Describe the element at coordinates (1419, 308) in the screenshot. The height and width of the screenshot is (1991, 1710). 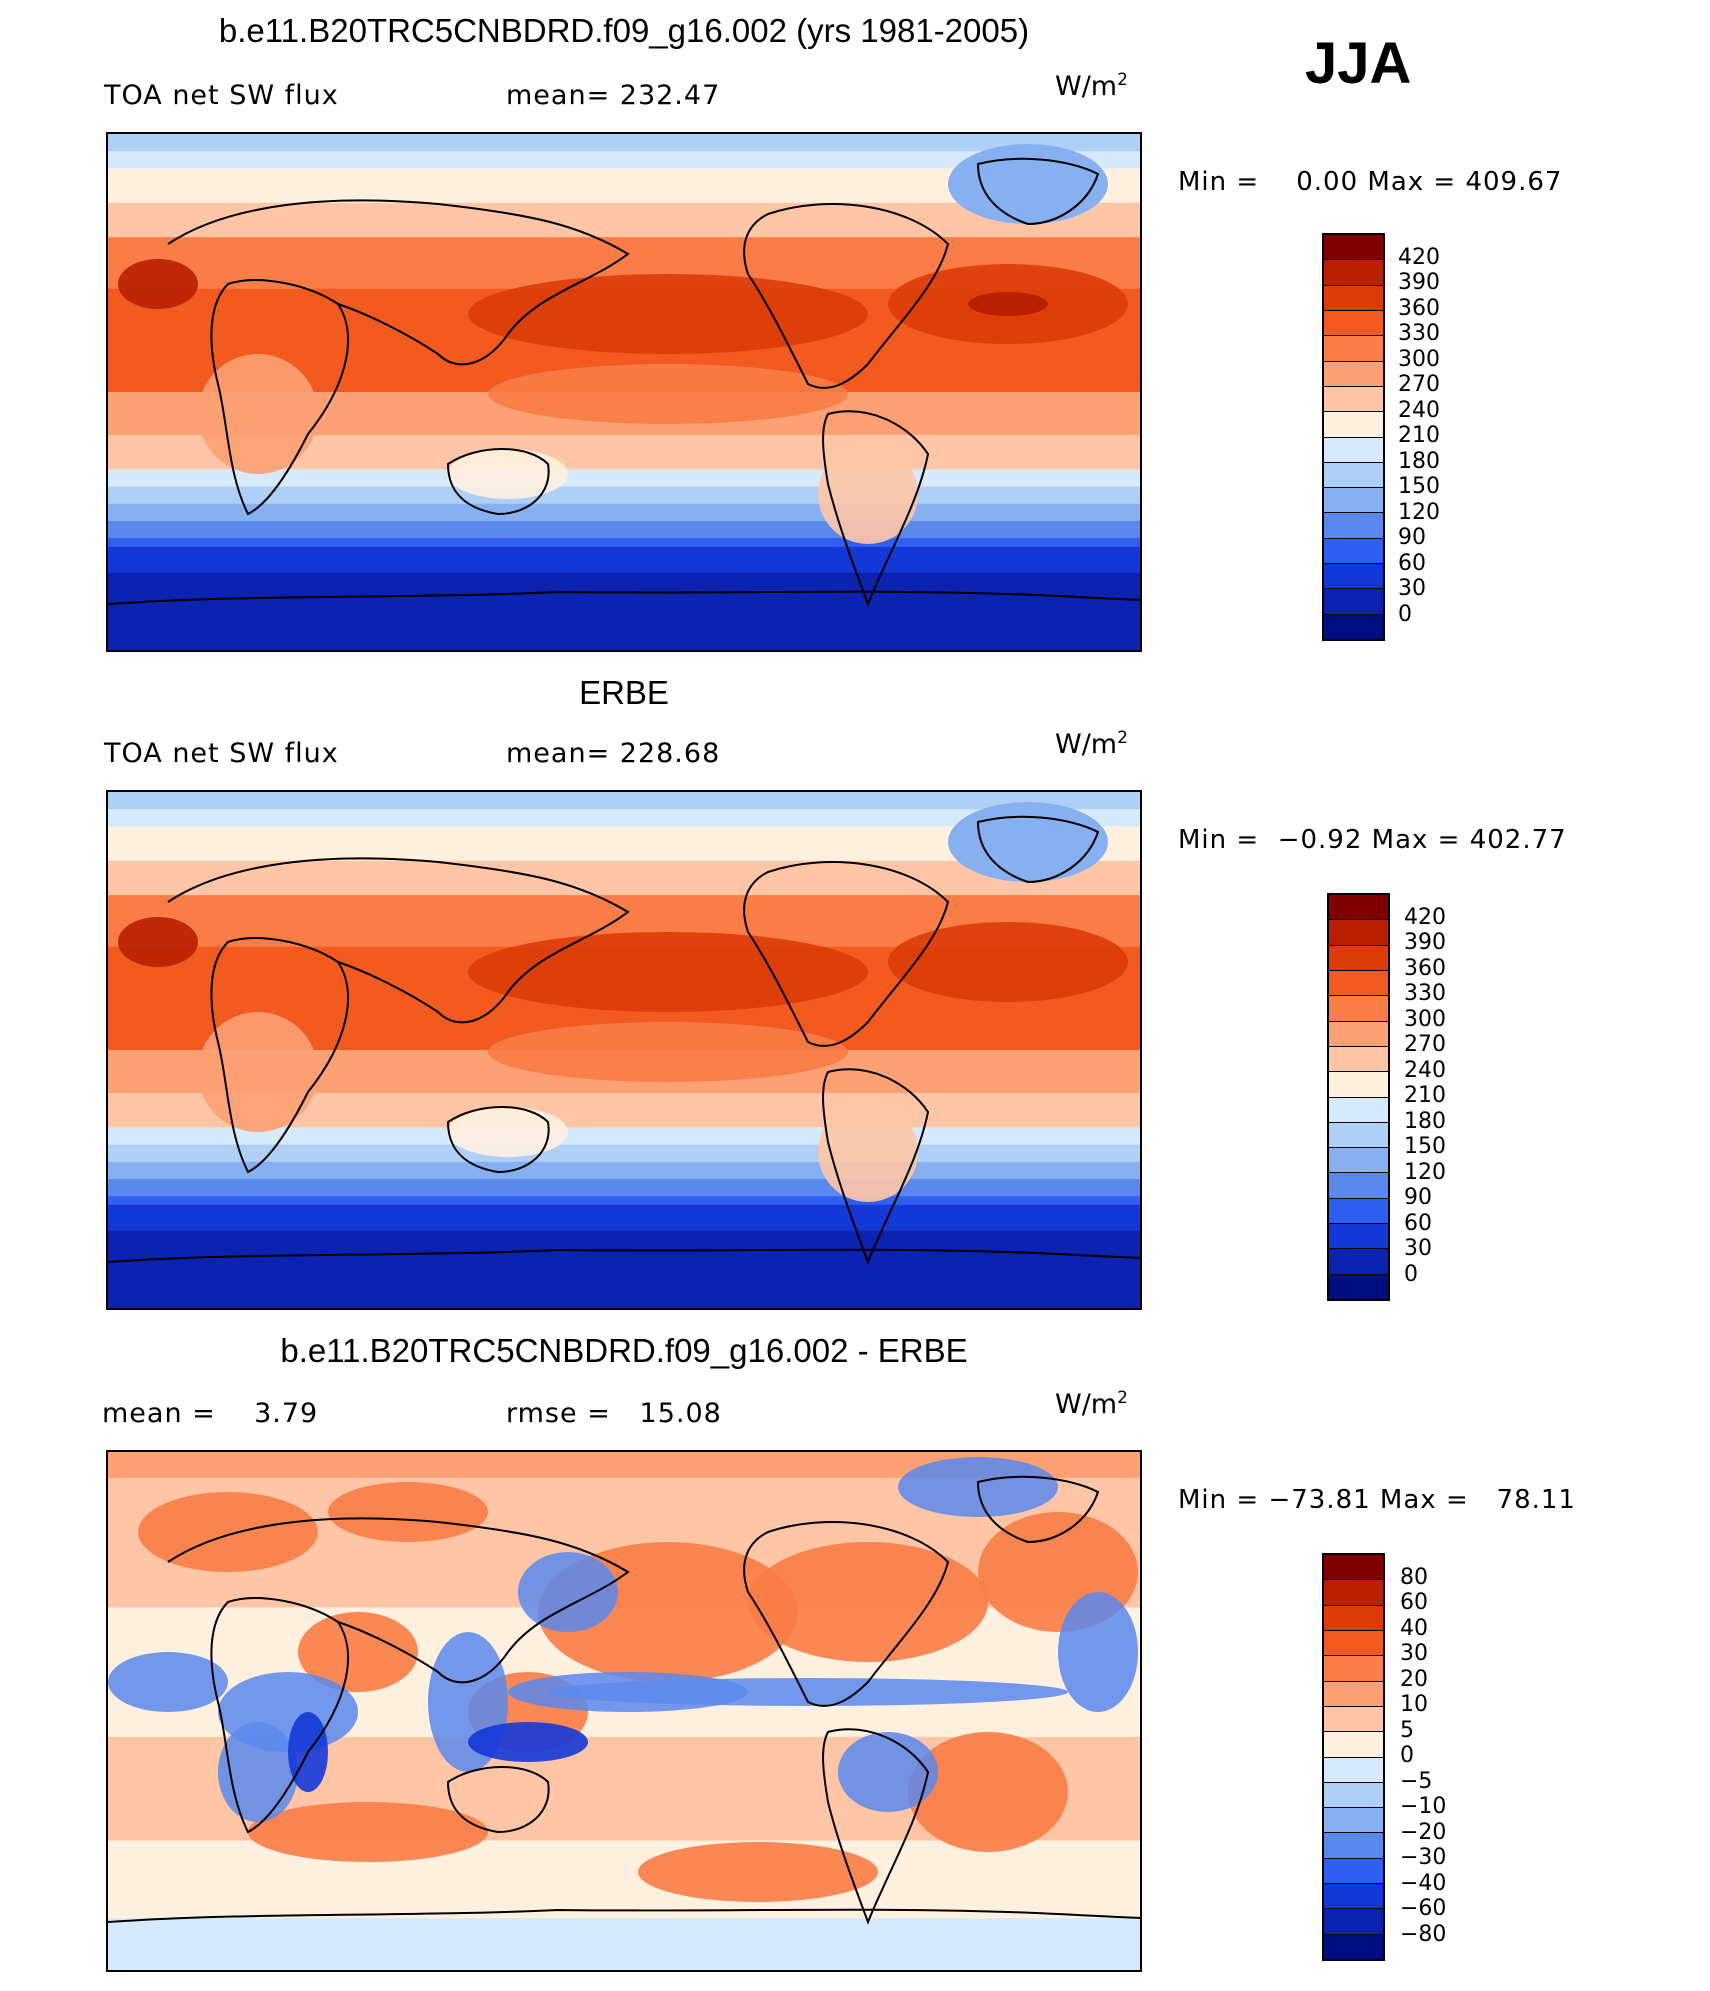
I see `colorbar-tick-label: 360` at that location.